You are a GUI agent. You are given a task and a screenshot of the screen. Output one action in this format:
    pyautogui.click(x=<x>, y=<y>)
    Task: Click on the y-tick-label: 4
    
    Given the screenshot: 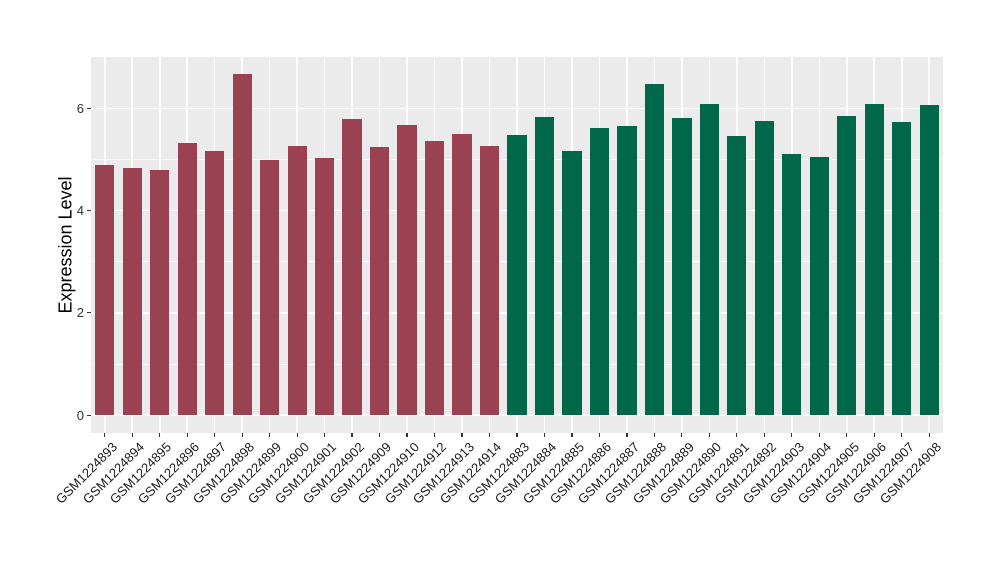 What is the action you would take?
    pyautogui.click(x=80, y=211)
    